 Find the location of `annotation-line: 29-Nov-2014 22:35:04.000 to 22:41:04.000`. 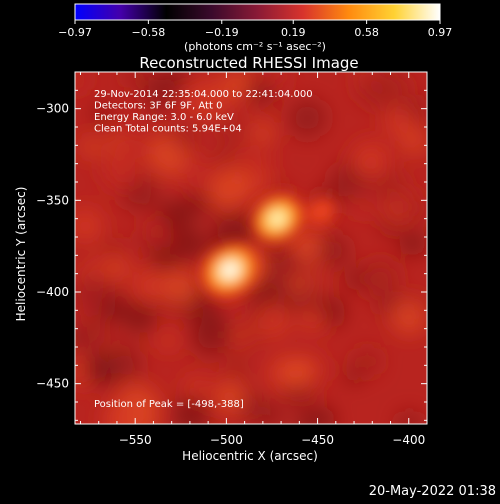

annotation-line: 29-Nov-2014 22:35:04.000 to 22:41:04.000 is located at coordinates (203, 94).